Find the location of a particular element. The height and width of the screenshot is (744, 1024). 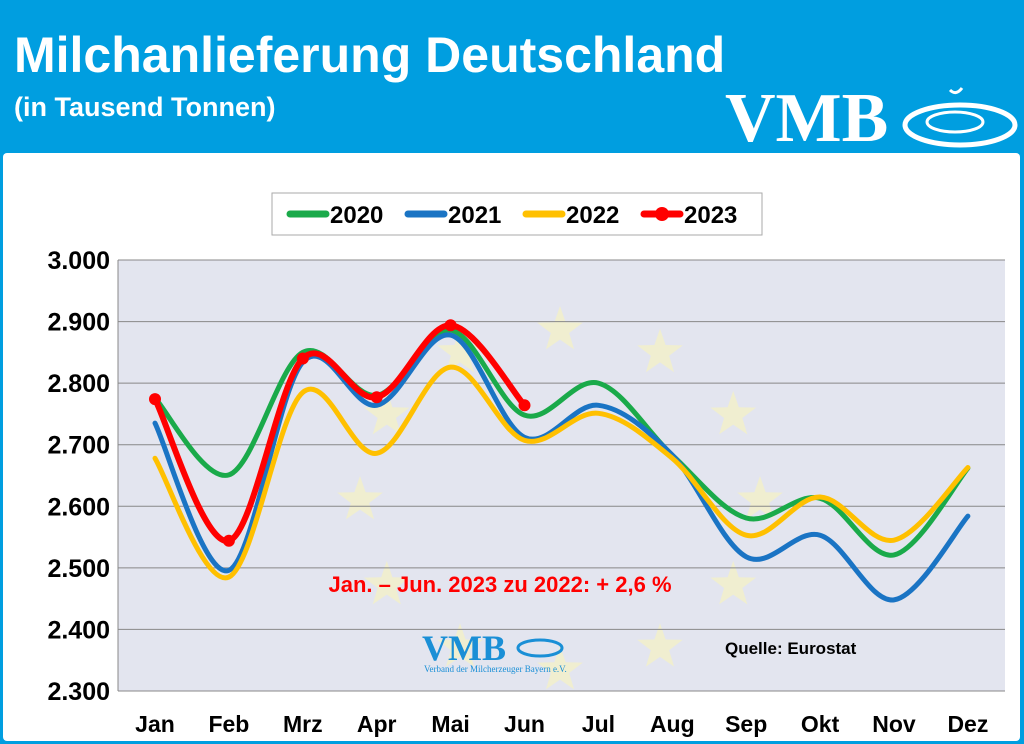

x-tick-label: Dez is located at coordinates (967, 724).